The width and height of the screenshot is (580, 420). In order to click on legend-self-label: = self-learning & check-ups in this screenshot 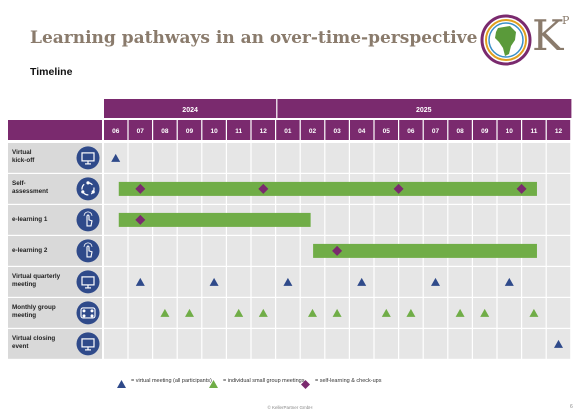, I will do `click(348, 381)`.